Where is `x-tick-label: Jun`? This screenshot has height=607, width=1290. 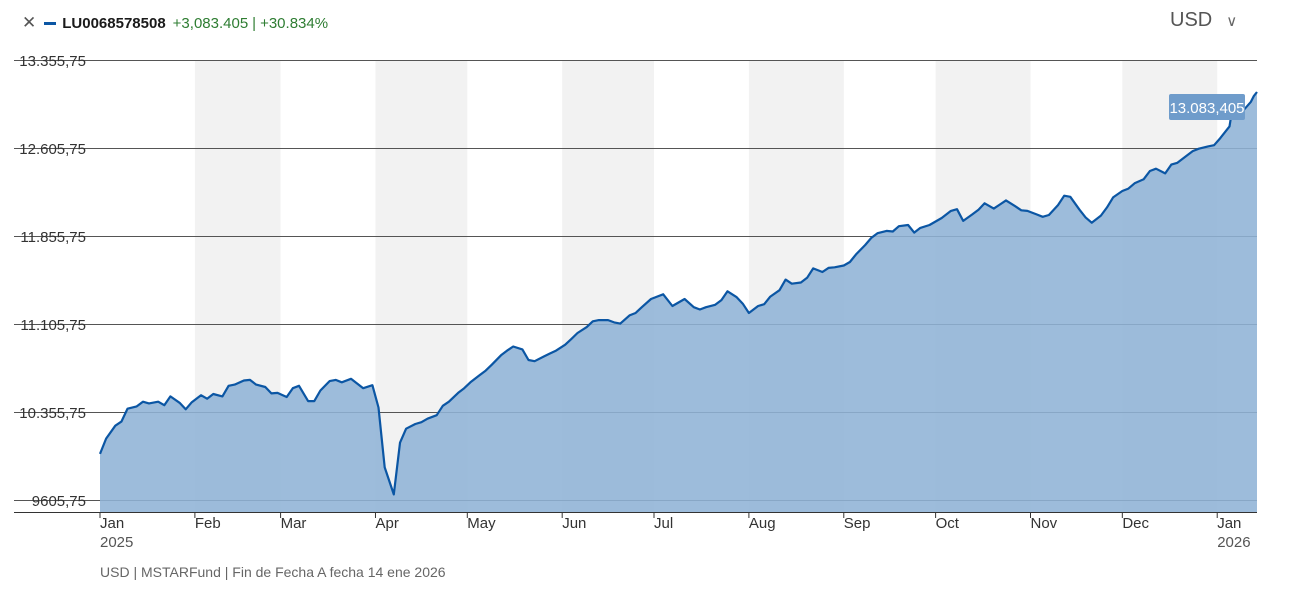 x-tick-label: Jun is located at coordinates (574, 523).